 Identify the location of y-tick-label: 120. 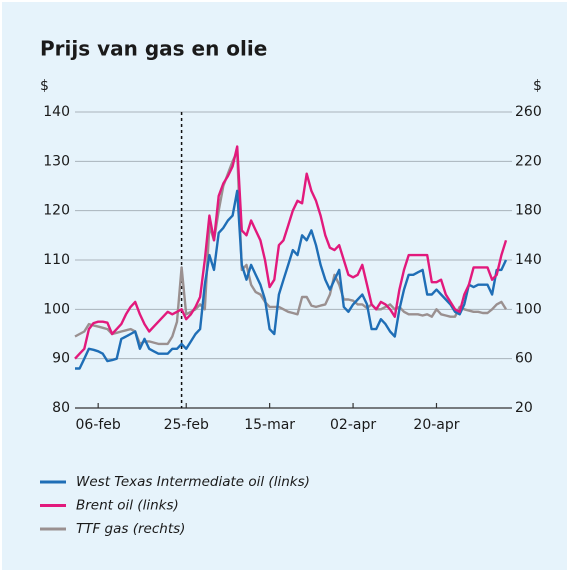
(56, 211).